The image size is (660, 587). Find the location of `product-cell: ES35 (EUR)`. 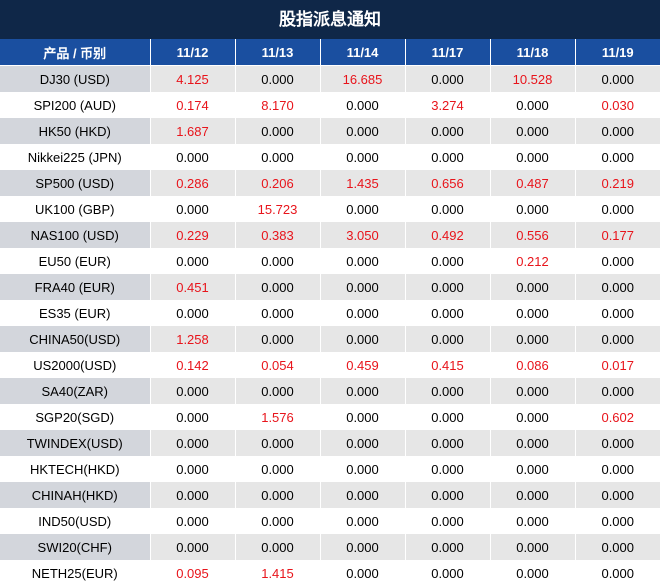

product-cell: ES35 (EUR) is located at coordinates (75, 313).